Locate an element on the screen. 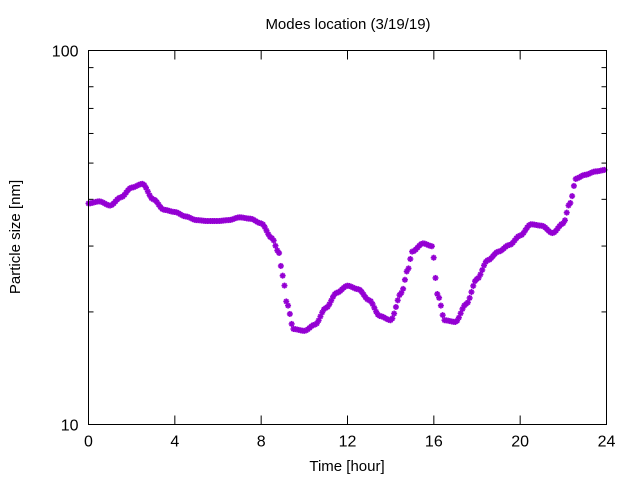 The width and height of the screenshot is (640, 480). y-axis-label: Particle size [nm] is located at coordinates (15, 237).